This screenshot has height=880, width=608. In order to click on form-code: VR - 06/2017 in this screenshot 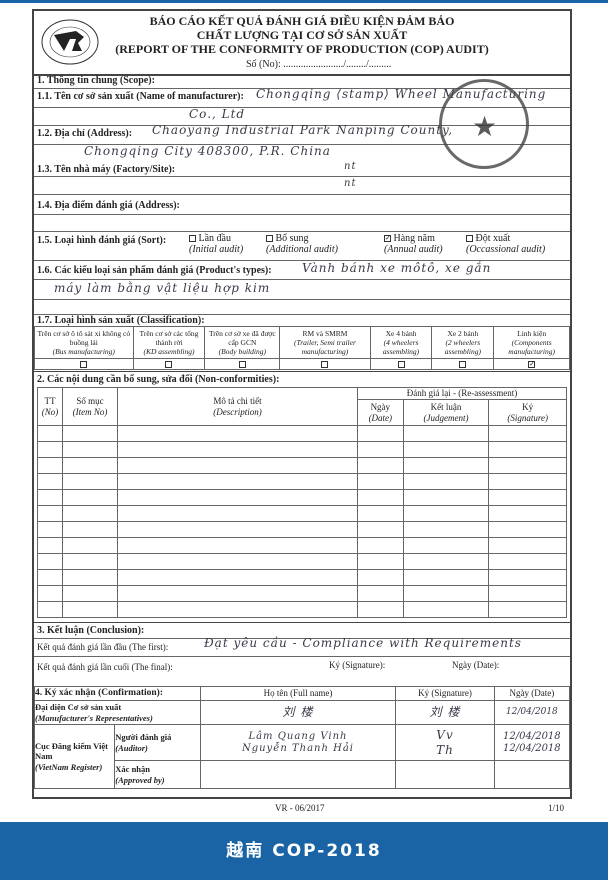, I will do `click(300, 808)`.